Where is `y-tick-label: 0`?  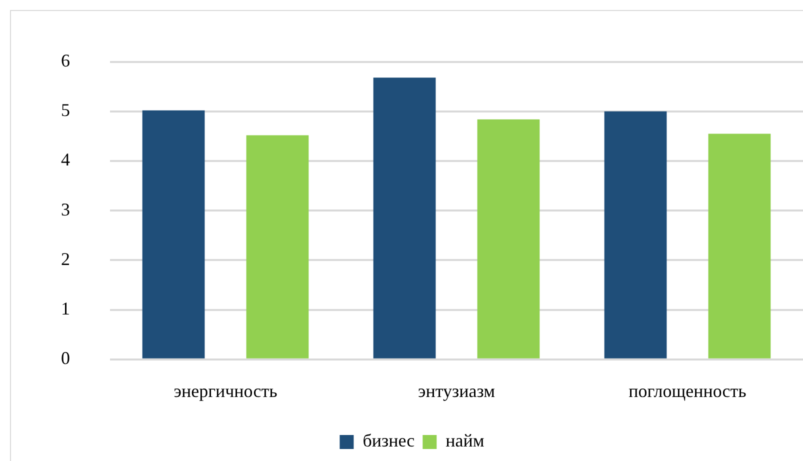
y-tick-label: 0 is located at coordinates (65, 358).